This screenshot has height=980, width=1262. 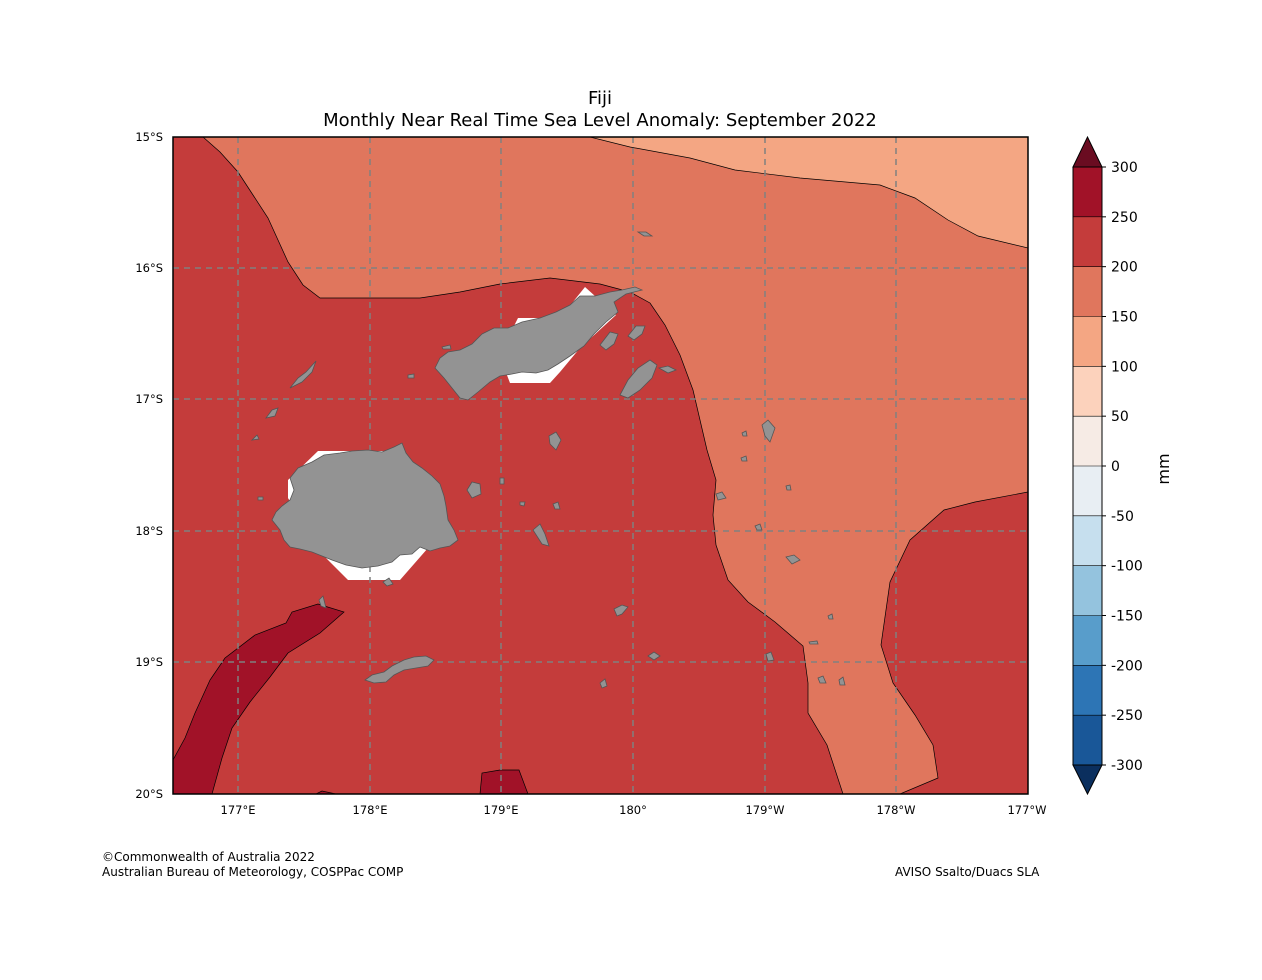 I want to click on anomaly-band-200-250-east, so click(x=954, y=642).